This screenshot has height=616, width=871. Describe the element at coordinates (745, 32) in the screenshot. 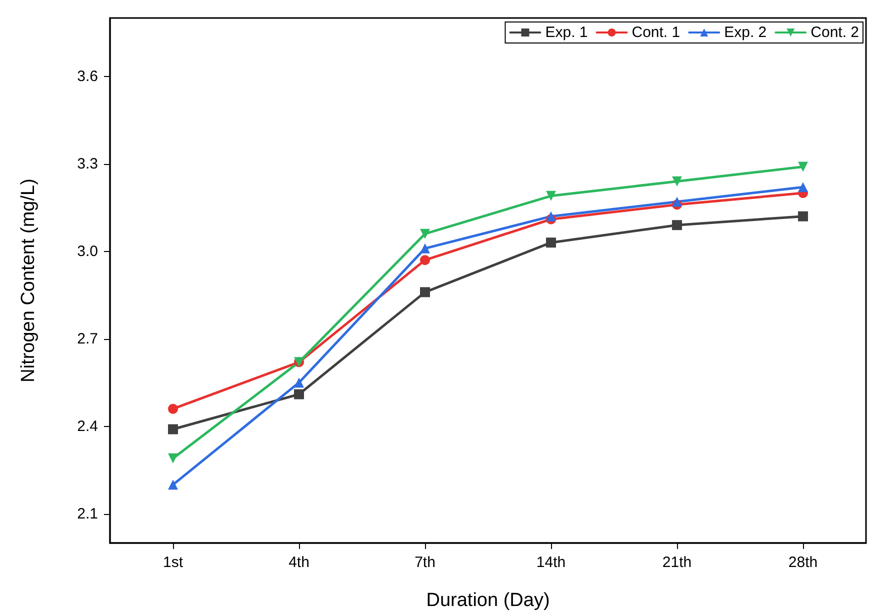

I see `legend-label: Exp. 2` at that location.